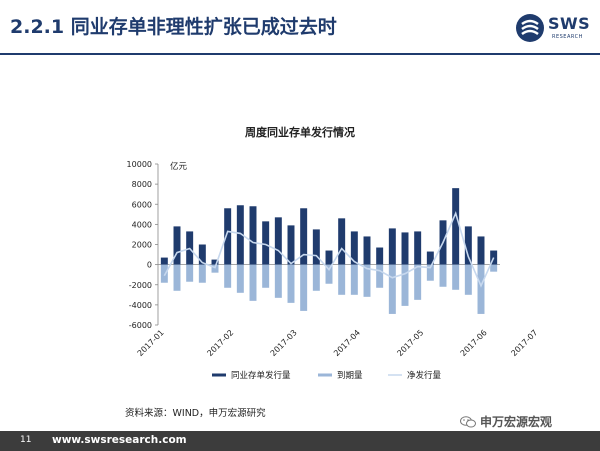 Image resolution: width=600 pixels, height=451 pixels. I want to click on footer-bar: 11 www.swsresearch.com, so click(300, 441).